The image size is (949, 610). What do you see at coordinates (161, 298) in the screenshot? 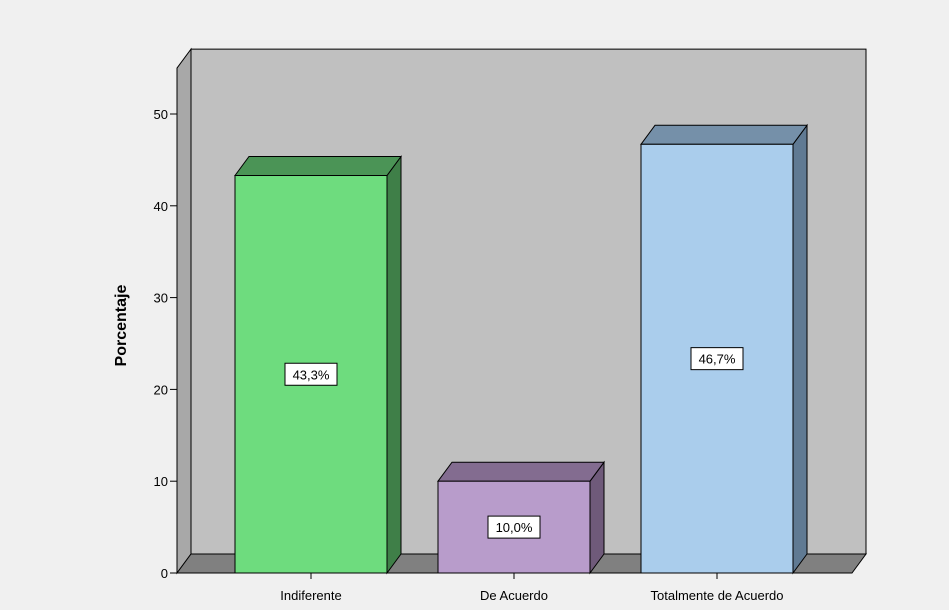
I see `y-tick-label: 30` at bounding box center [161, 298].